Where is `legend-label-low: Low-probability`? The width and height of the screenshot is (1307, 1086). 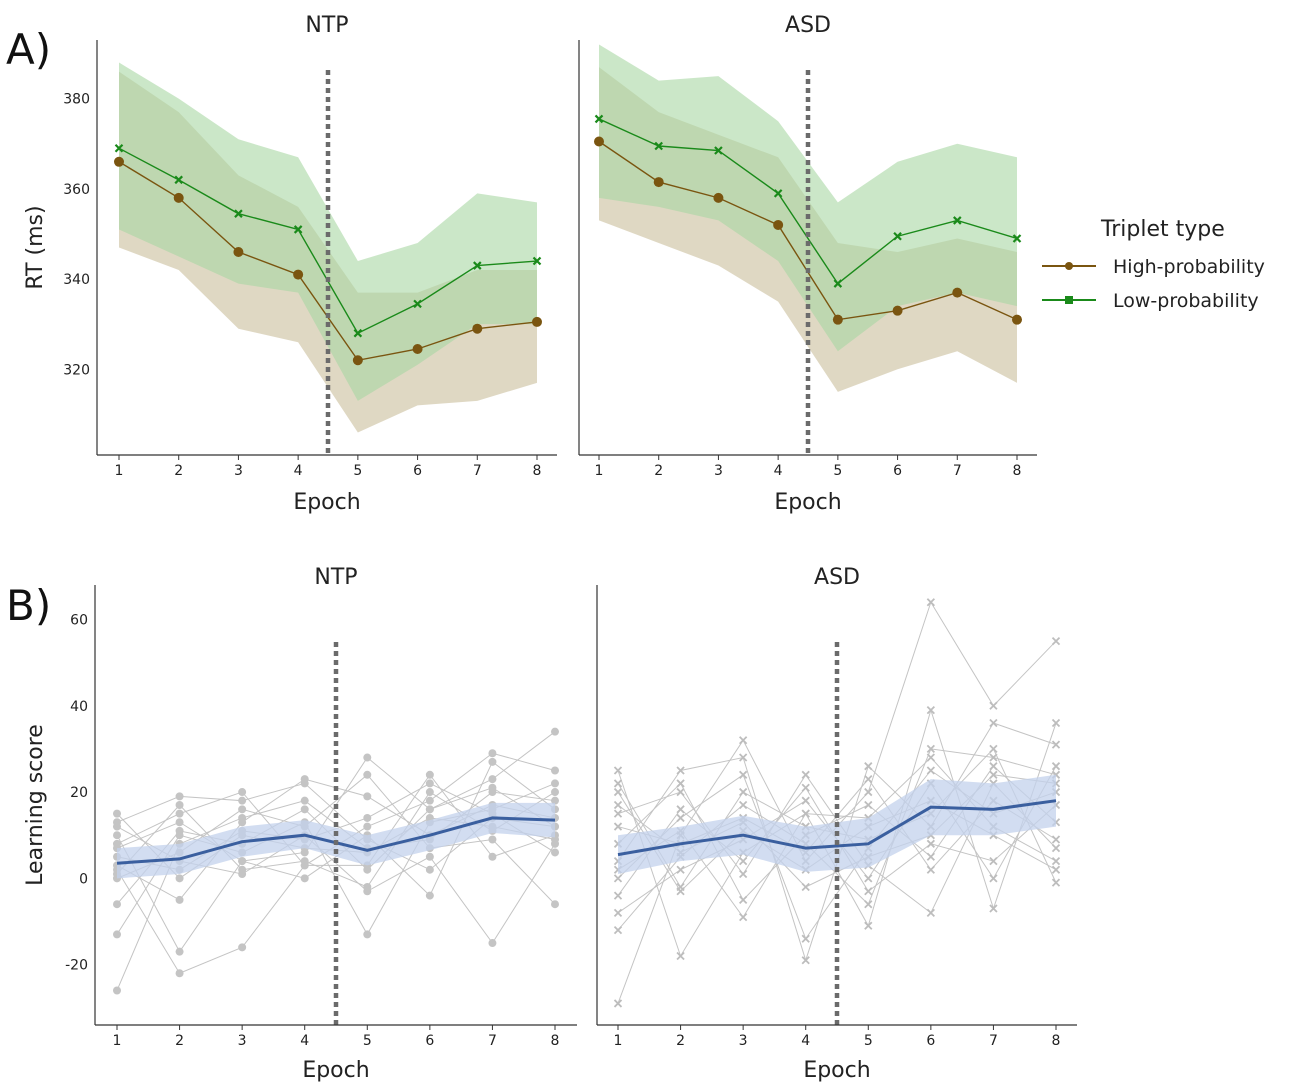 legend-label-low: Low-probability is located at coordinates (1186, 301).